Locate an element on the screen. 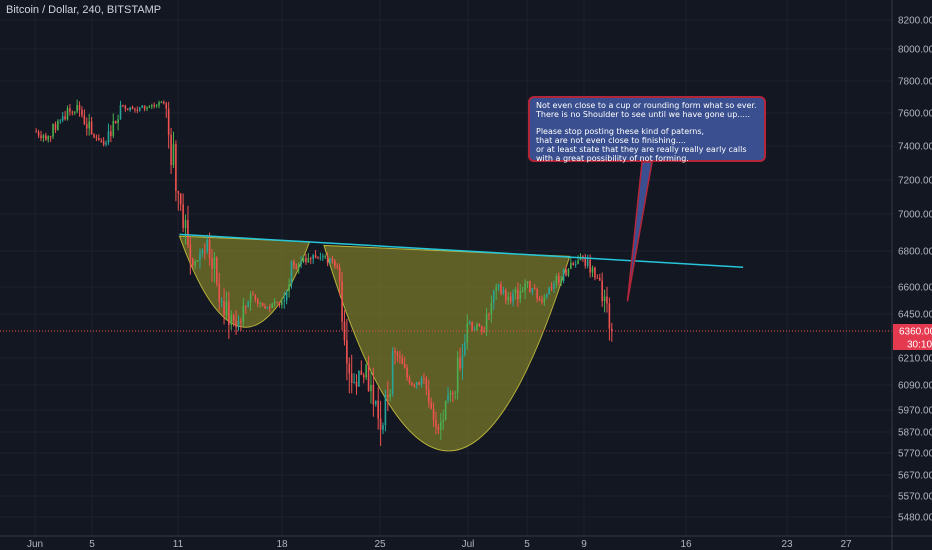  time-tick-label: Jul is located at coordinates (468, 544).